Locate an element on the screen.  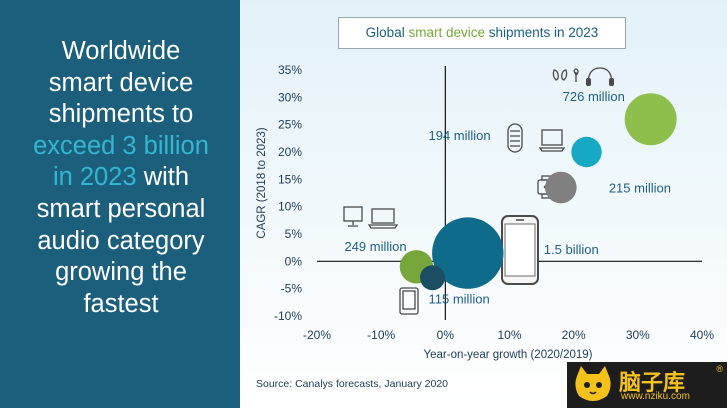
bubble-value-label: 215 million is located at coordinates (640, 188).